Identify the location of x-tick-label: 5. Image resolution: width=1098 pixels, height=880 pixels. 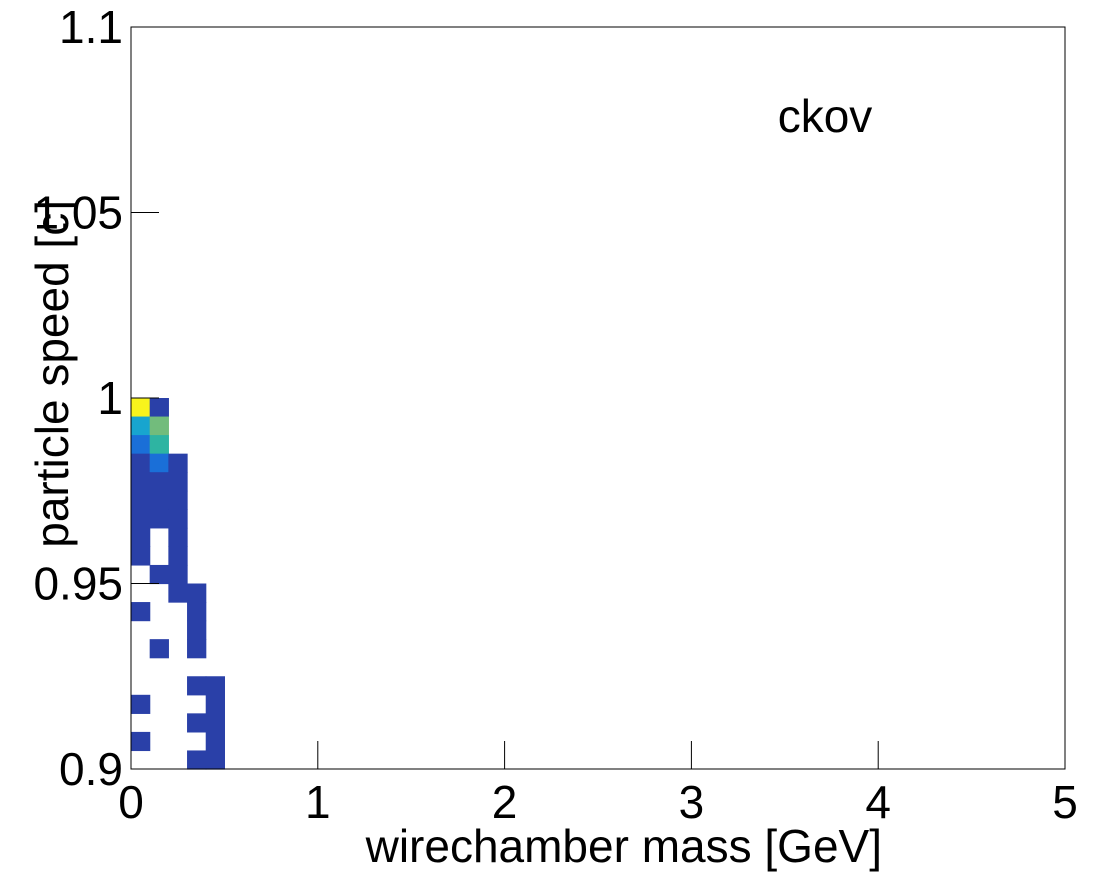
(1065, 802).